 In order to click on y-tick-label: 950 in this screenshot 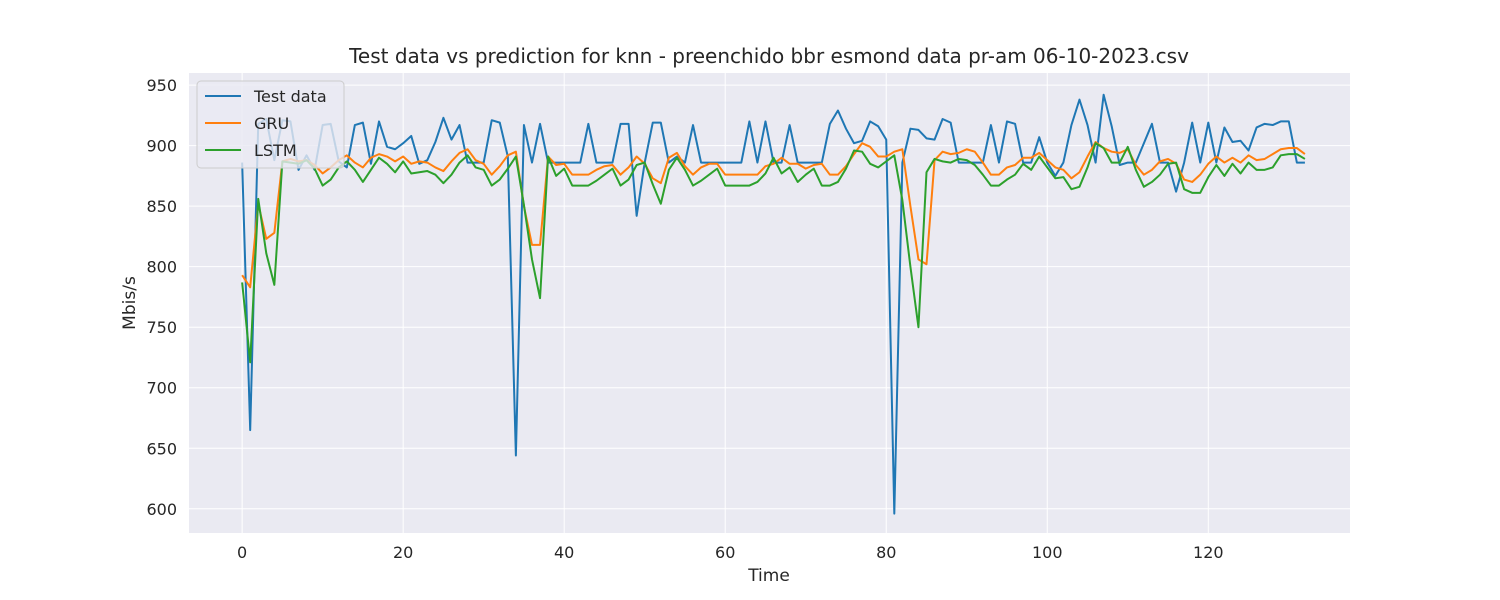, I will do `click(161, 85)`.